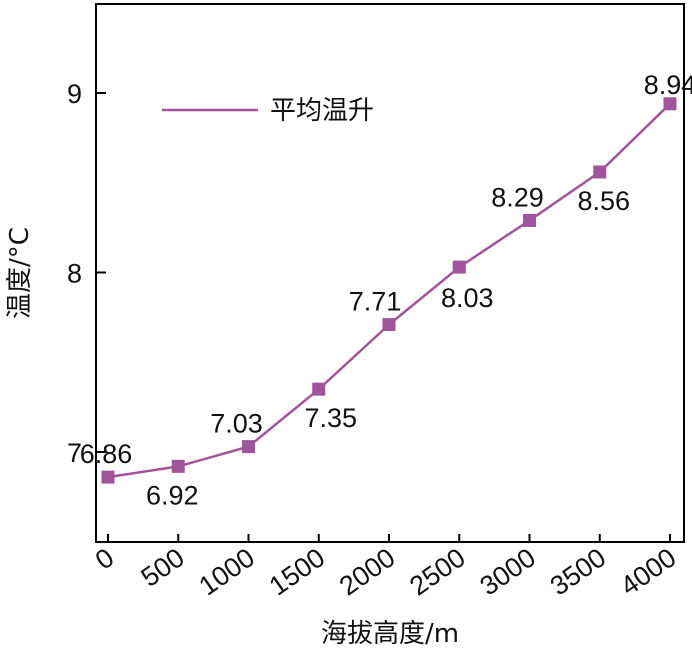  Describe the element at coordinates (74, 453) in the screenshot. I see `y-tick-label: 7` at that location.